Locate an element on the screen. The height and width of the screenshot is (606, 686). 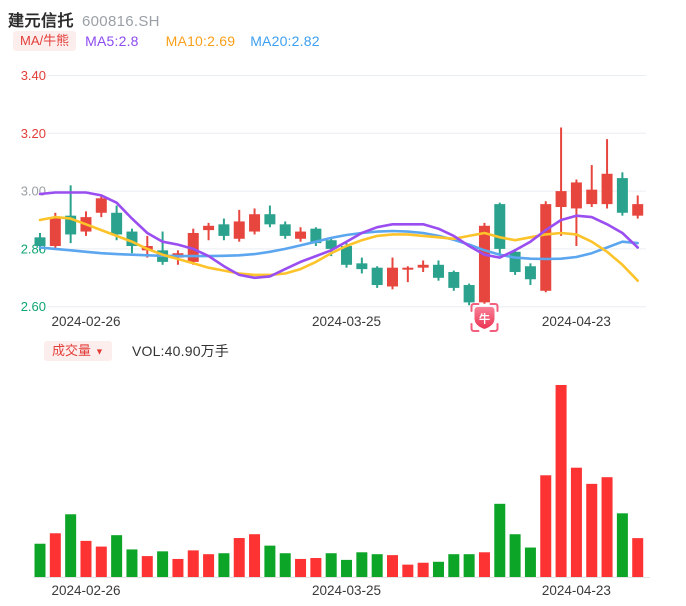
chevron-down-icon: ▼ is located at coordinates (99, 351).